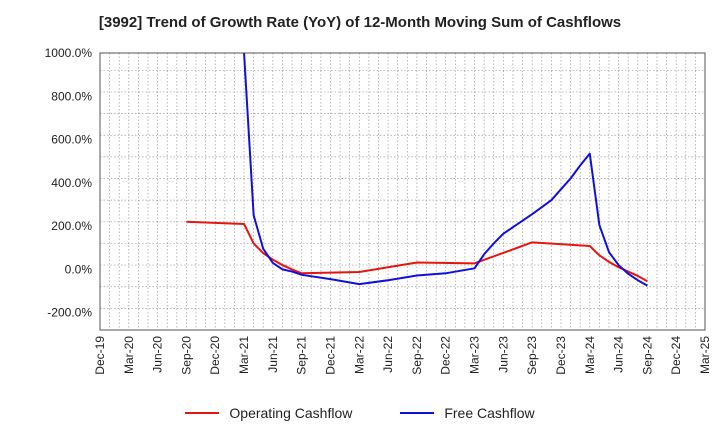 Image resolution: width=720 pixels, height=440 pixels. I want to click on x-tick-label: Jun-24, so click(619, 354).